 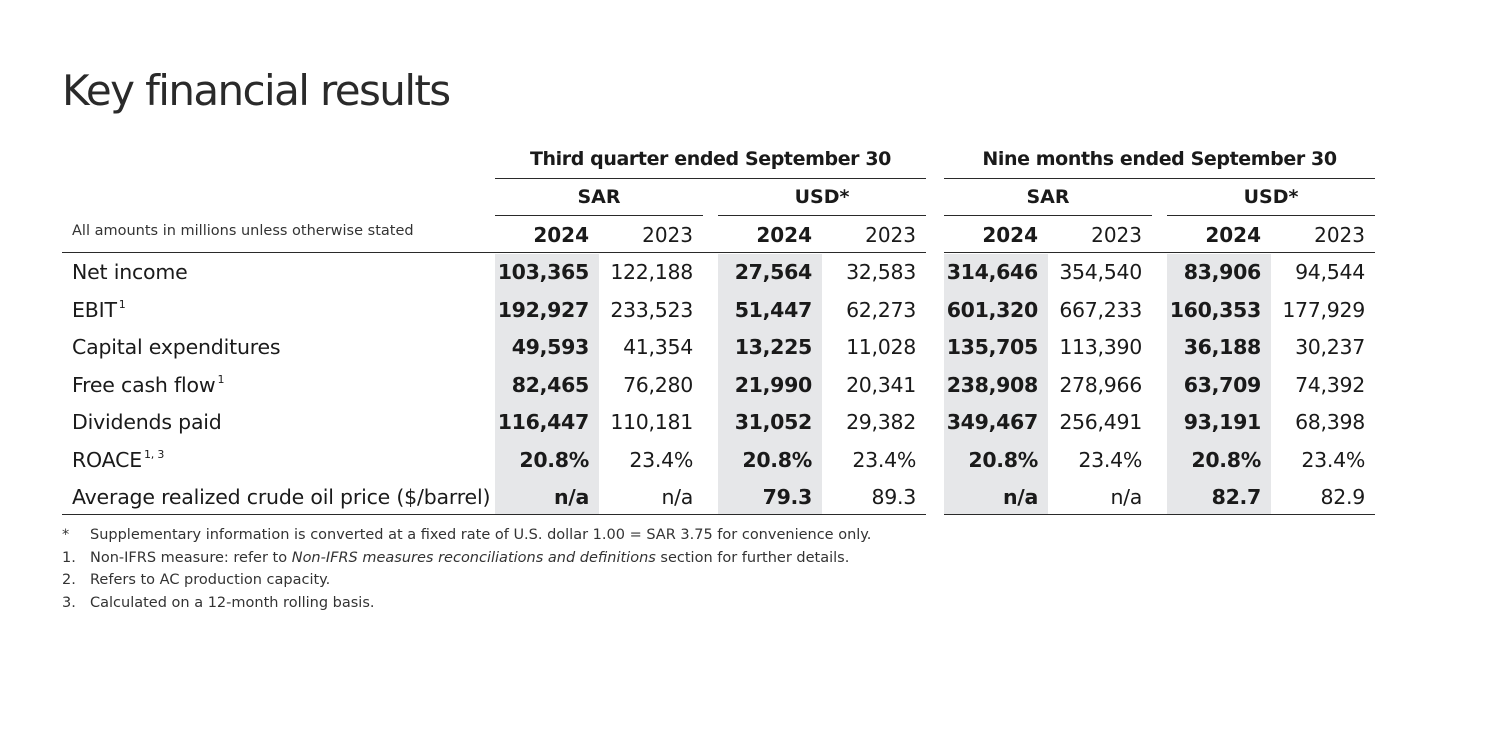 I want to click on row-label: Free cash flow 1, so click(x=148, y=385).